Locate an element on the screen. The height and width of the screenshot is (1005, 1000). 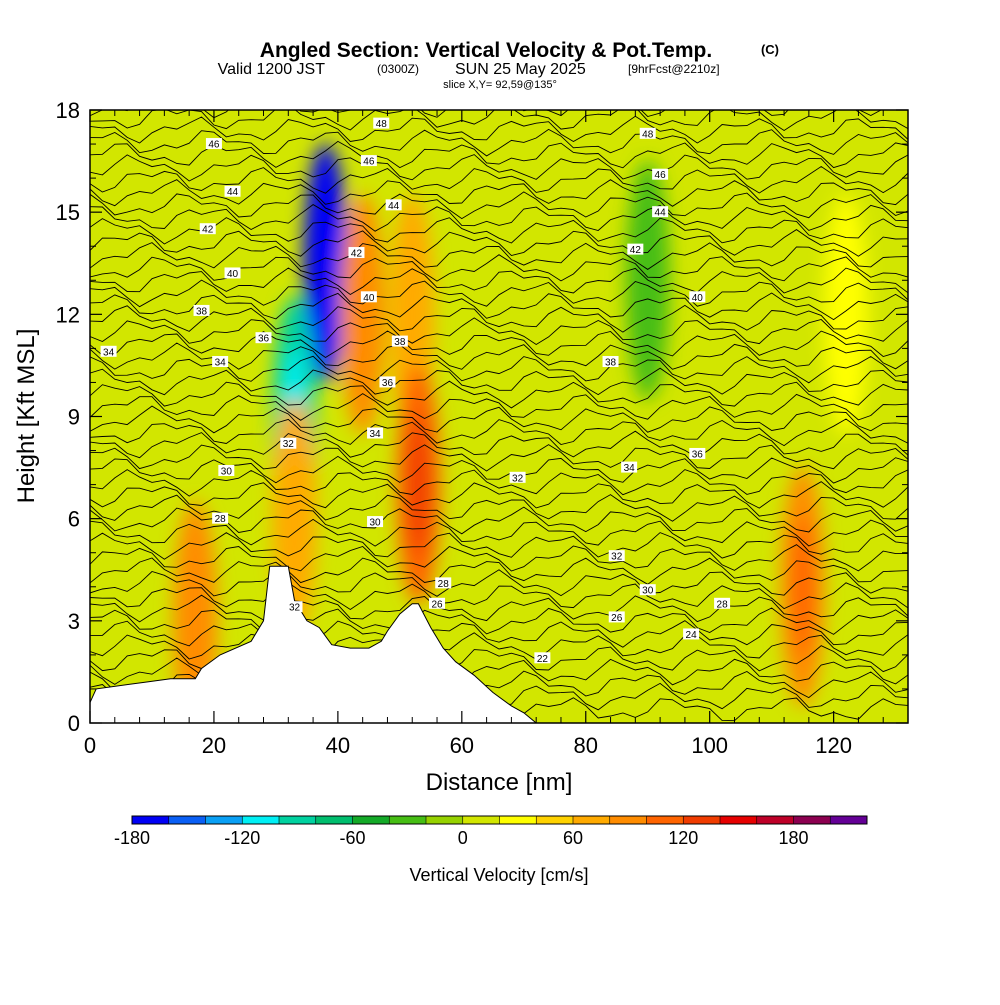
y-tick-label: 12 is located at coordinates (68, 314).